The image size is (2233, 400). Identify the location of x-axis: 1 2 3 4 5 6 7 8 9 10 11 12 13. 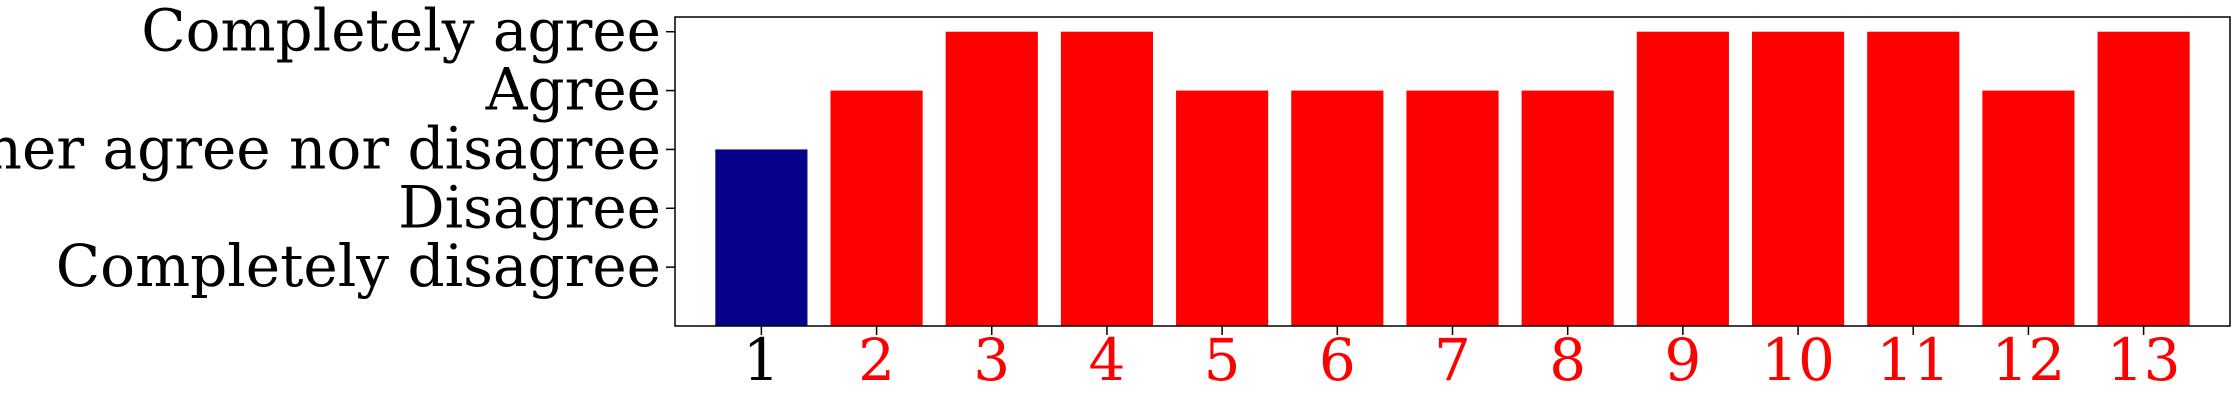
(1462, 360).